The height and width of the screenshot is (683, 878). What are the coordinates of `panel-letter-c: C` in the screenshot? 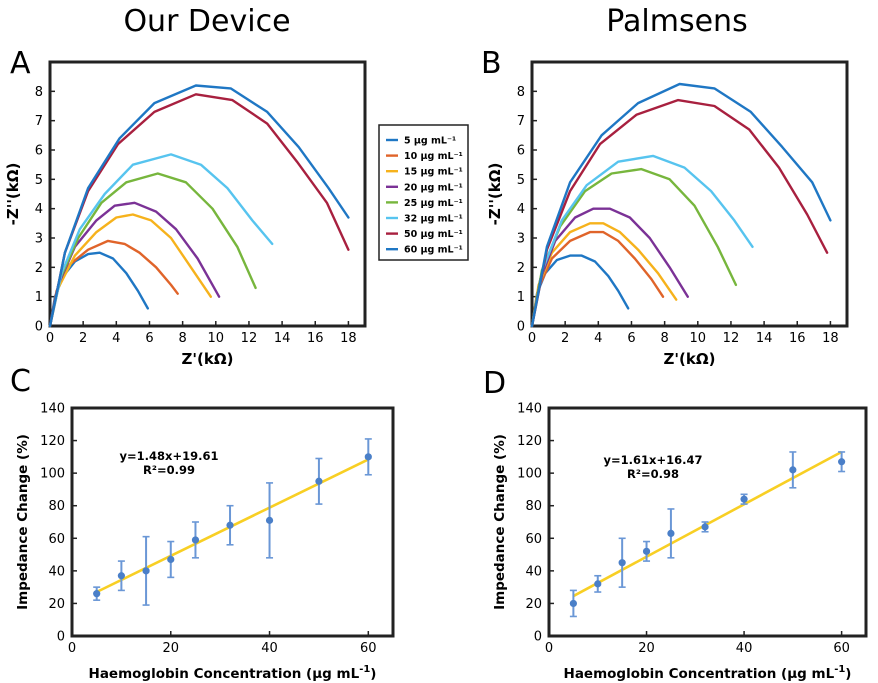 It's located at (20, 381).